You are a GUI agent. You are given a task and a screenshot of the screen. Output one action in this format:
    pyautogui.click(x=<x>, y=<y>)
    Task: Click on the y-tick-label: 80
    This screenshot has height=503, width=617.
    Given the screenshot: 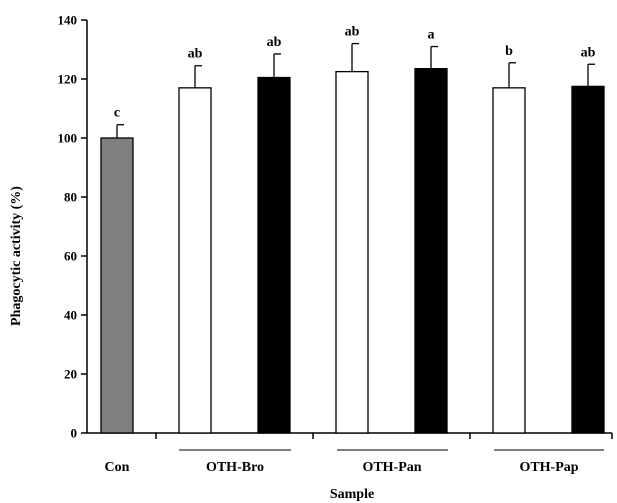 What is the action you would take?
    pyautogui.click(x=70, y=197)
    